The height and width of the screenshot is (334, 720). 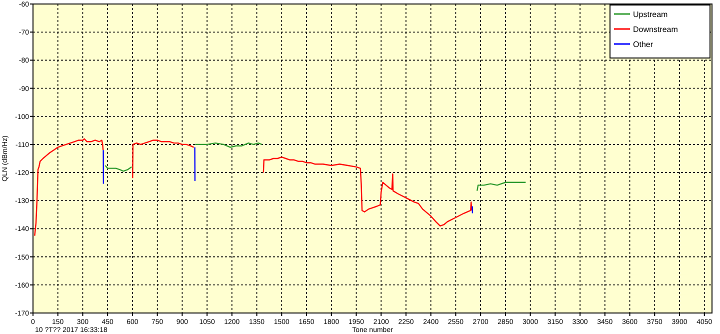 I want to click on legend-label: Upstream, so click(x=650, y=14).